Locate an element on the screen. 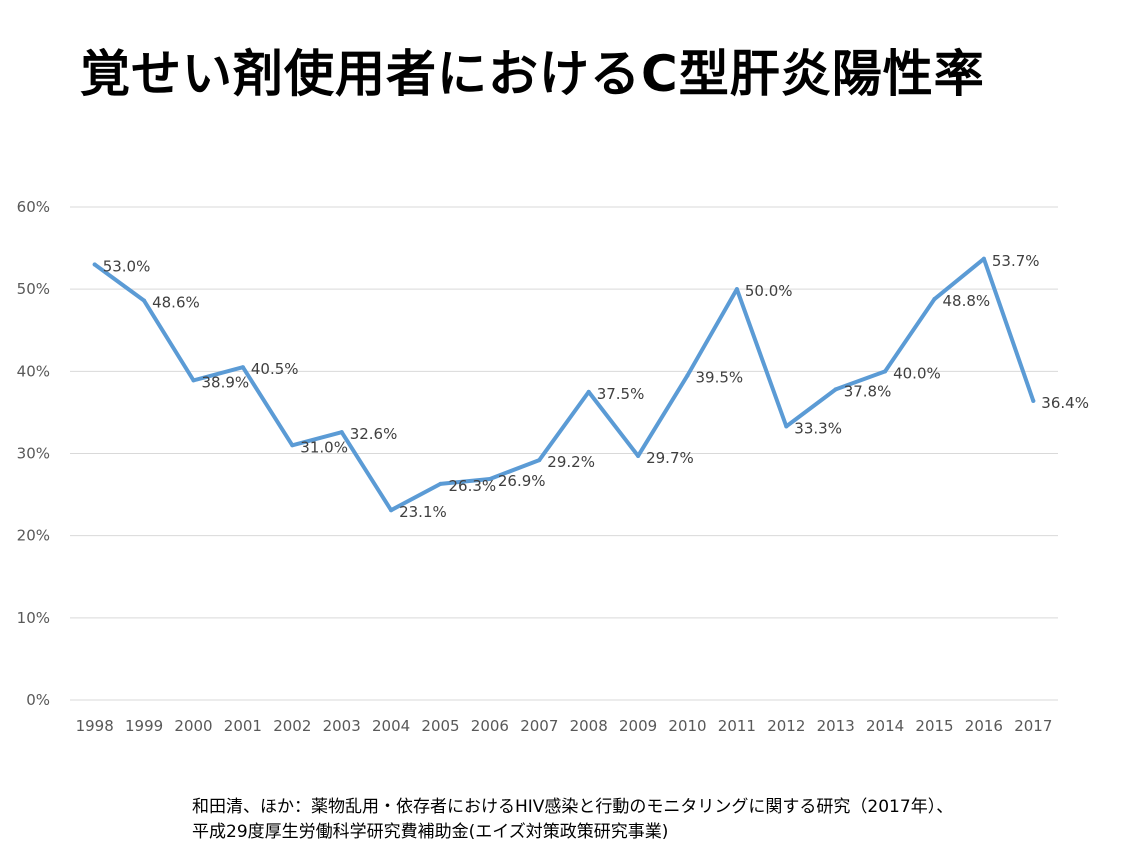 The width and height of the screenshot is (1136, 863). x-tick-label: 2007 is located at coordinates (539, 726).